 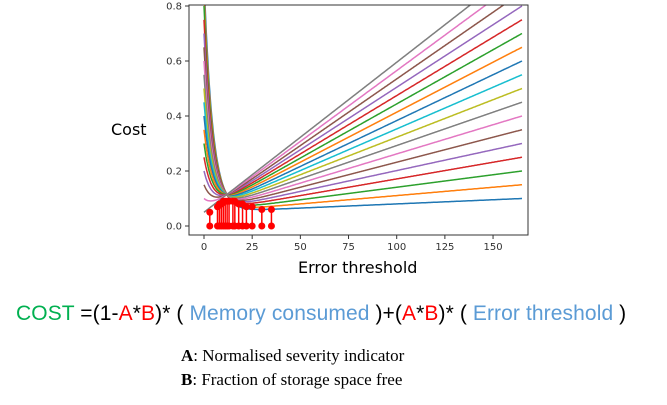 What do you see at coordinates (396, 247) in the screenshot?
I see `x-tick-label: 100` at bounding box center [396, 247].